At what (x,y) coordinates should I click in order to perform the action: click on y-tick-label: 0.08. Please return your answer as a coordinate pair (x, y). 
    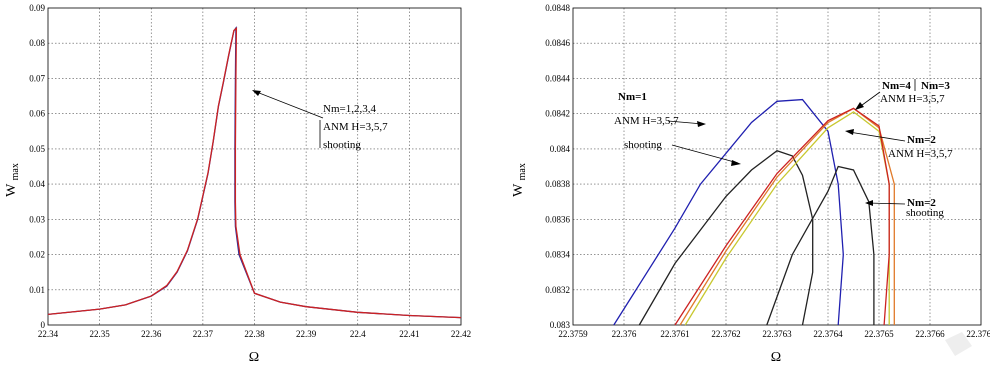
    Looking at the image, I should click on (37, 43).